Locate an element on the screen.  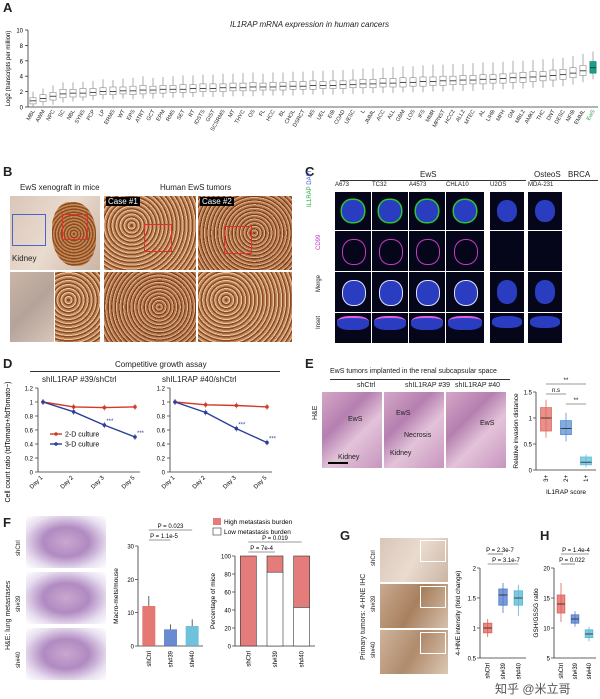
panel-g-letter: G is located at coordinates (345, 535).